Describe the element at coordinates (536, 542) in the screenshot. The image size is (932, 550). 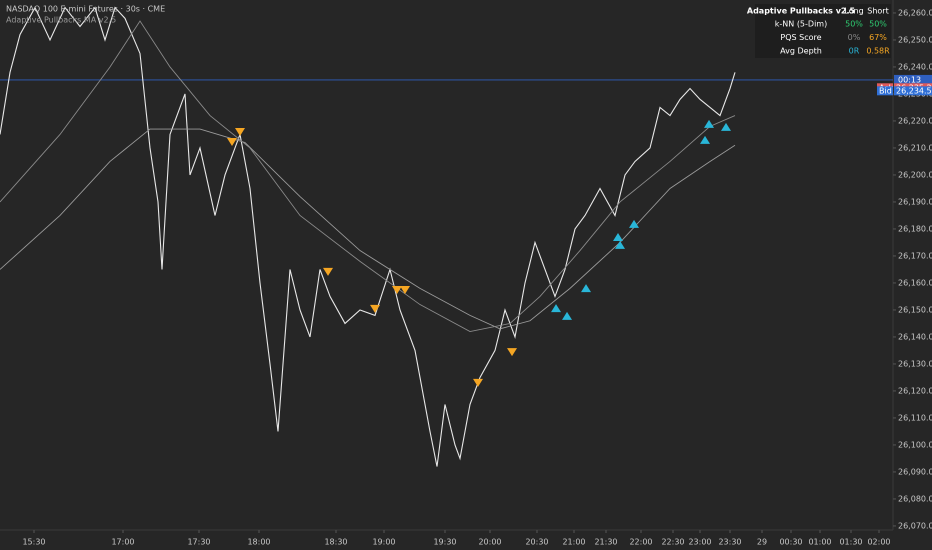
I see `x-tick-label: 20:30` at that location.